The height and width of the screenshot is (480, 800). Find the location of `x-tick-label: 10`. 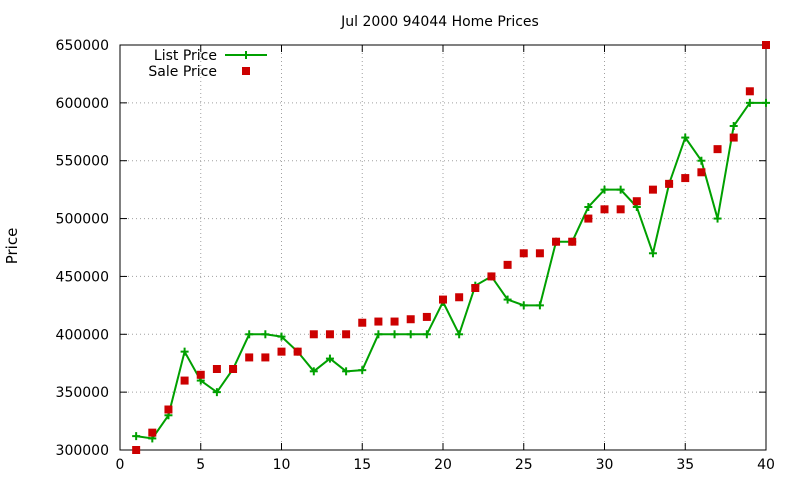

x-tick-label: 10 is located at coordinates (282, 465).